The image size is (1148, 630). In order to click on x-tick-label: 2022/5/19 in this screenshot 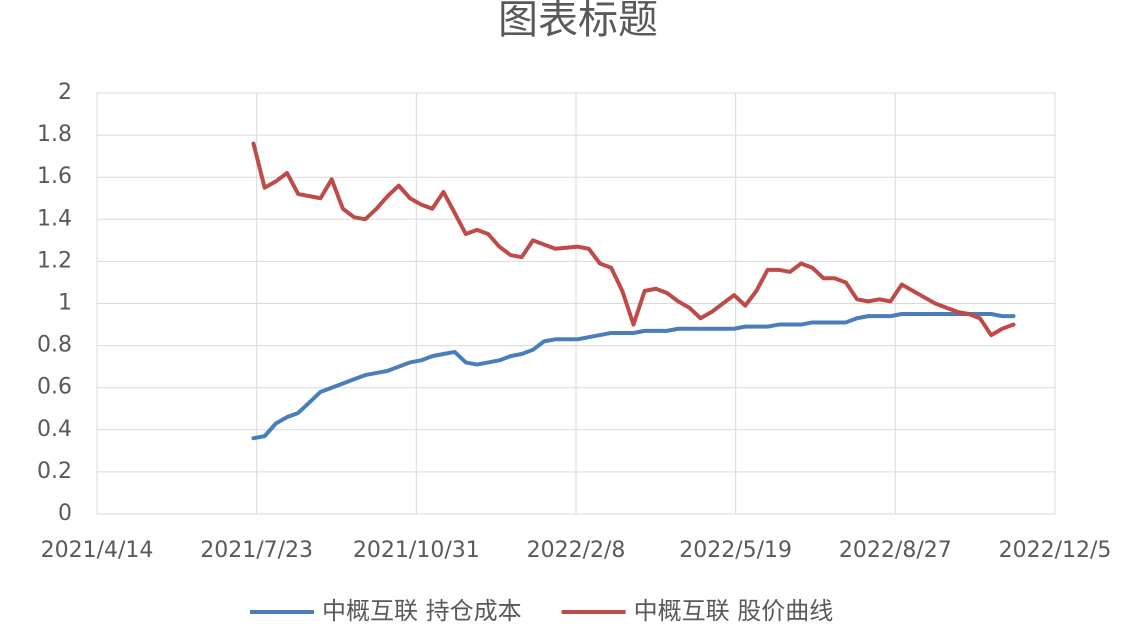, I will do `click(735, 550)`.